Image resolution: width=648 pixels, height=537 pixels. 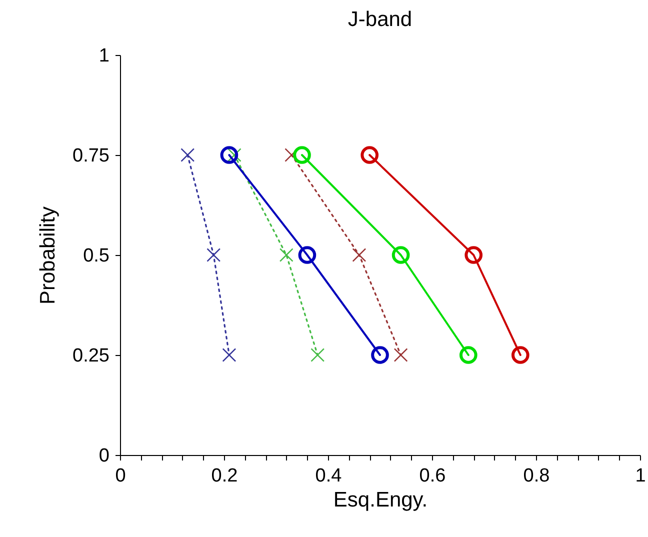 What do you see at coordinates (640, 476) in the screenshot?
I see `x-tick-label: 1` at bounding box center [640, 476].